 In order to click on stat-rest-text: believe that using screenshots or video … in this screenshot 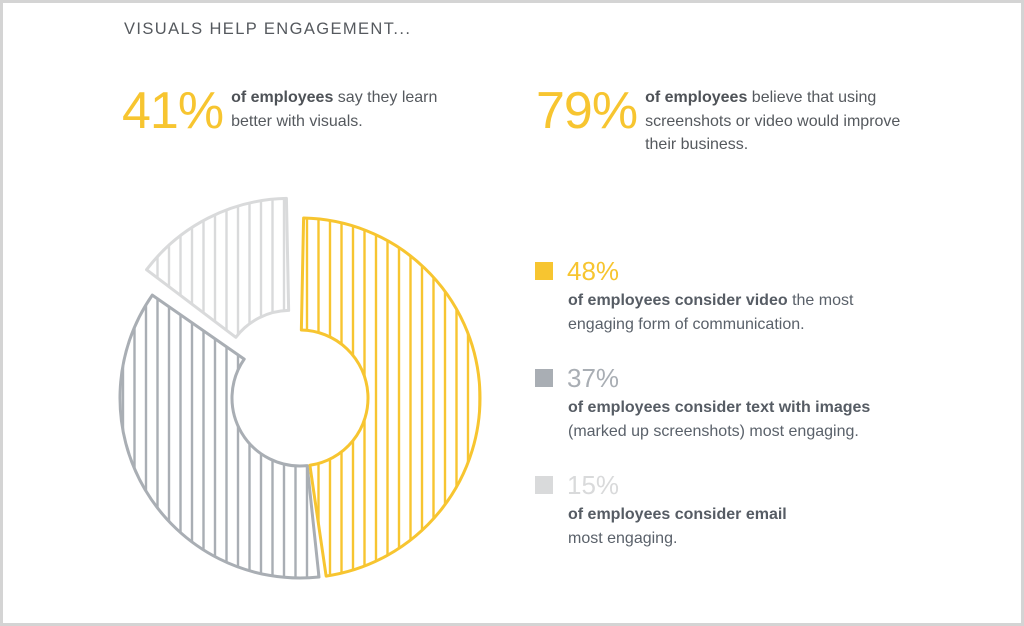, I will do `click(773, 121)`.